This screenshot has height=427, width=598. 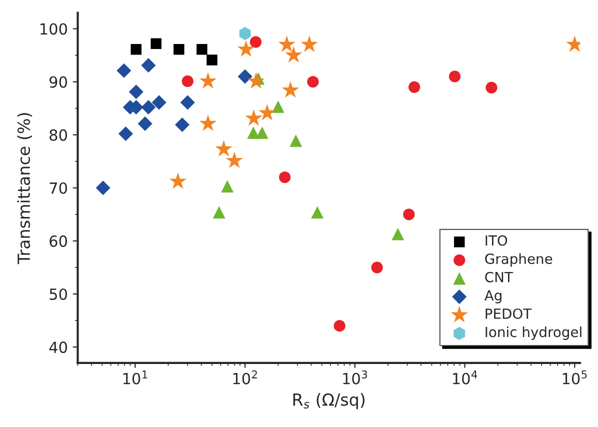 What do you see at coordinates (59, 294) in the screenshot?
I see `y-tick-label: 50` at bounding box center [59, 294].